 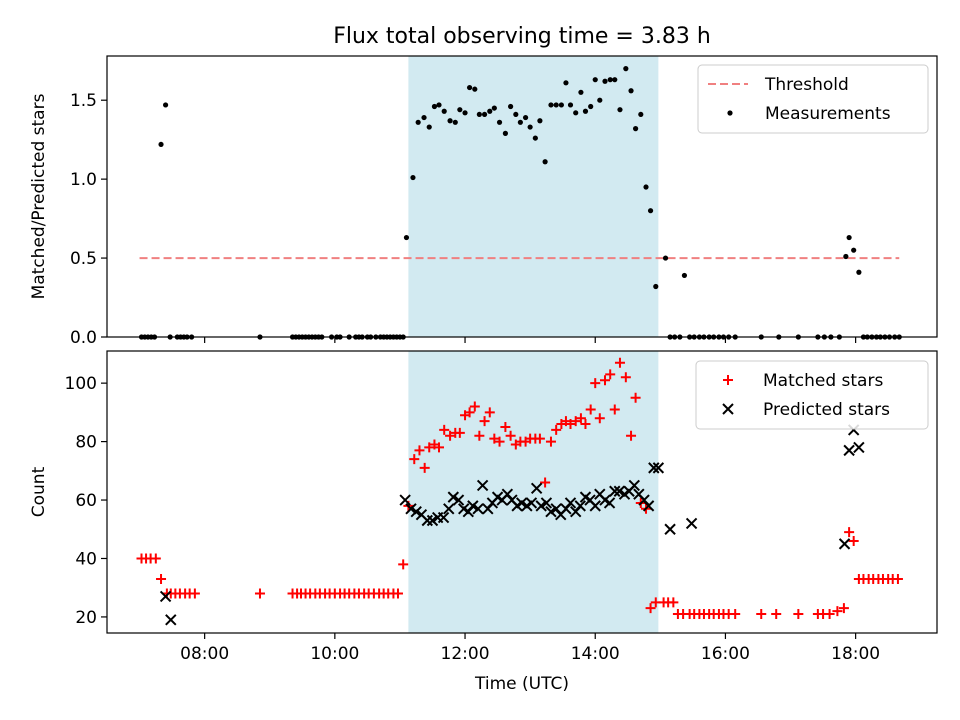 What do you see at coordinates (522, 36) in the screenshot?
I see `figure-title: Flux total observing time = 3.83 h` at bounding box center [522, 36].